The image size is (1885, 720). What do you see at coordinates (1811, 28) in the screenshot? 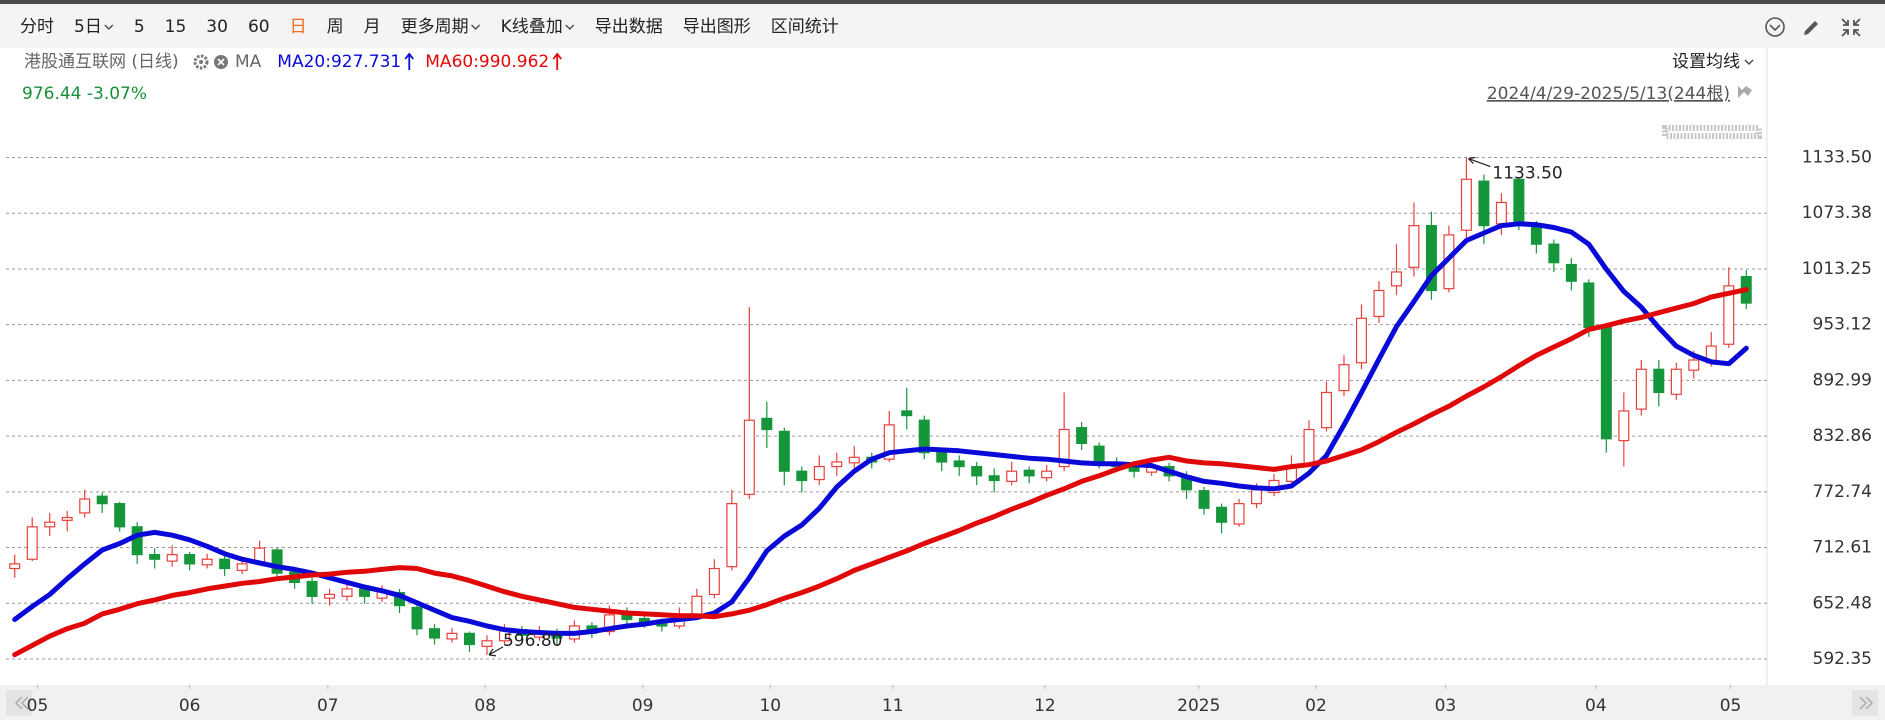
I see `draw-icon` at bounding box center [1811, 28].